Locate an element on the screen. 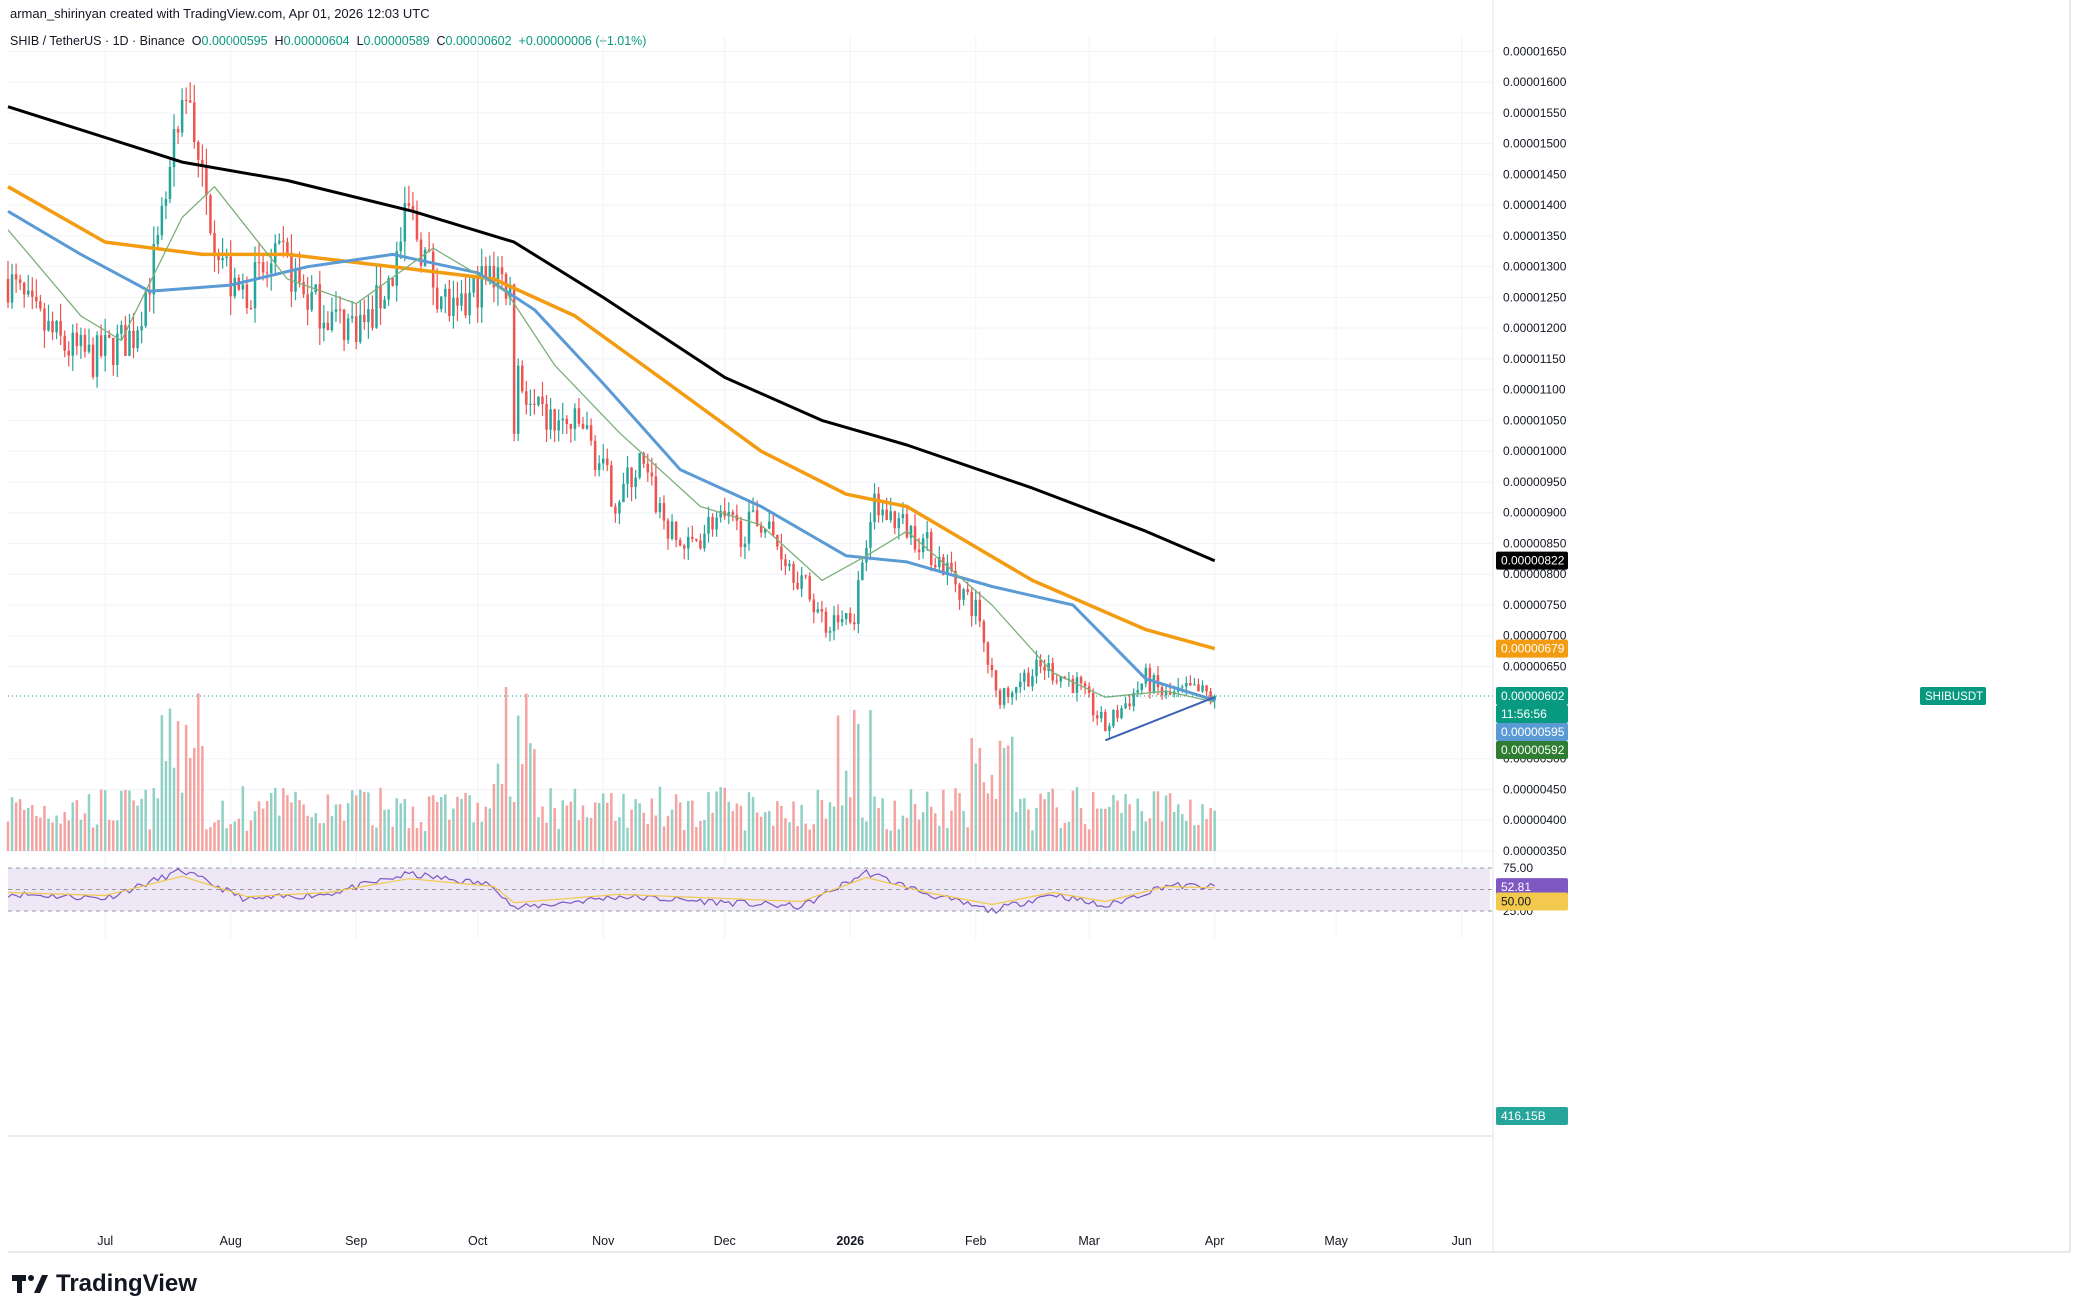 The height and width of the screenshot is (1311, 2078). volume-last-label: 416.15B is located at coordinates (1523, 1116).